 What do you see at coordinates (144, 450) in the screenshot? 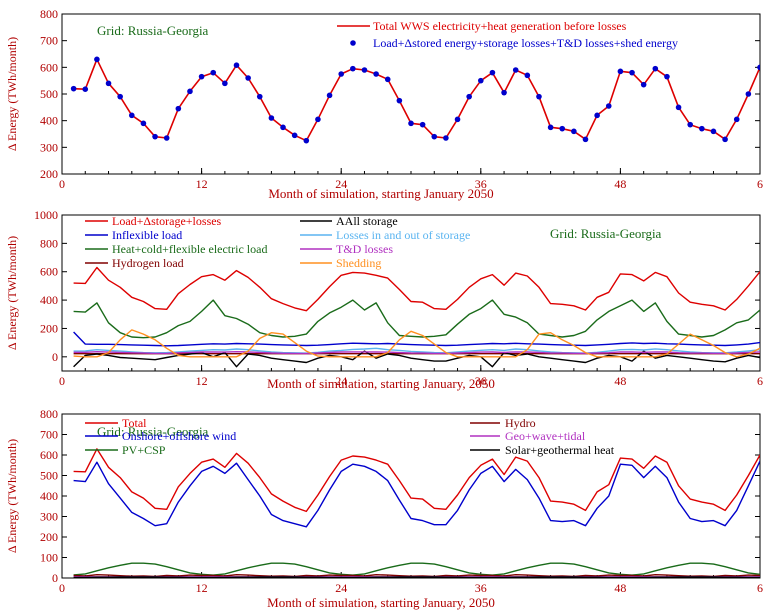
I see `legend-entry: PV+CSP` at bounding box center [144, 450].